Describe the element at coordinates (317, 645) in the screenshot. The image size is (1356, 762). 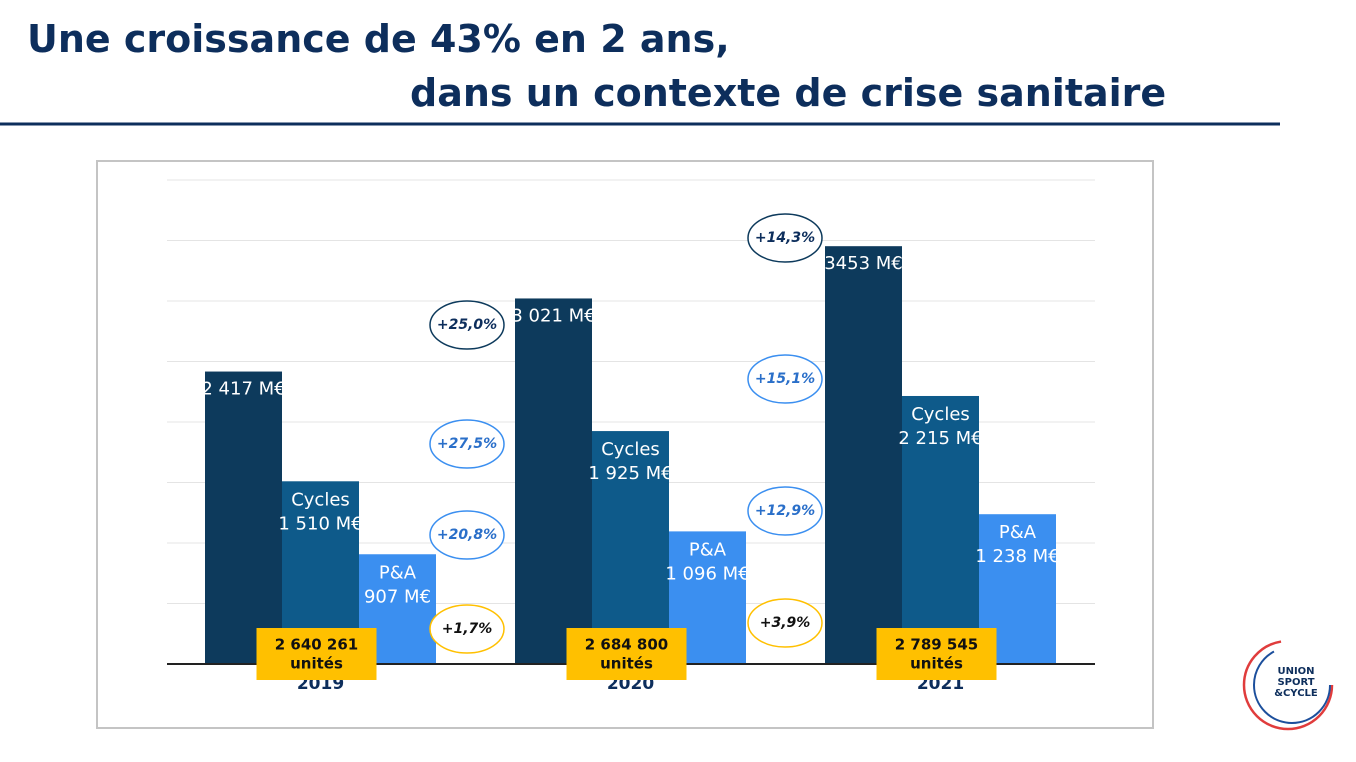
I see `units-count: 2 640 261` at that location.